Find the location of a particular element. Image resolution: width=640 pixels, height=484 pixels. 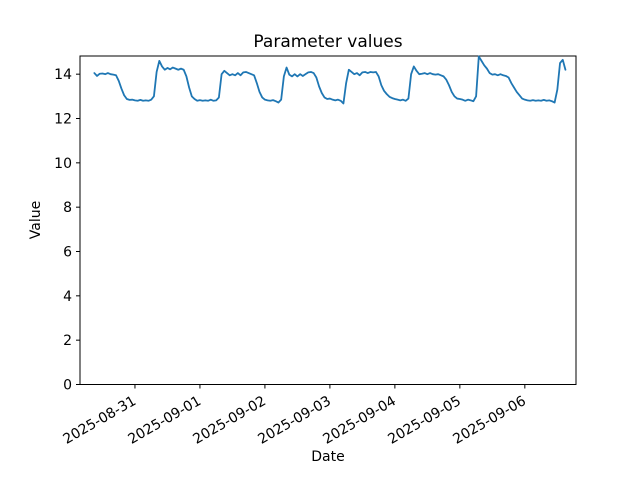

x-tick-label: 2025-08-31 is located at coordinates (99, 420).